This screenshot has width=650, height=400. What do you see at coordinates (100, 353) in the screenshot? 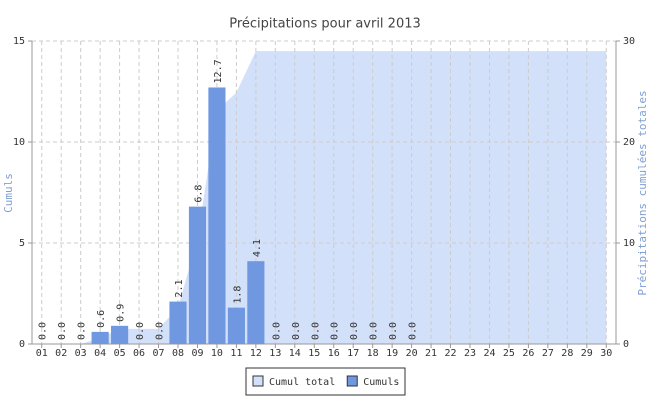
I see `x-tick-label: 04` at bounding box center [100, 353].